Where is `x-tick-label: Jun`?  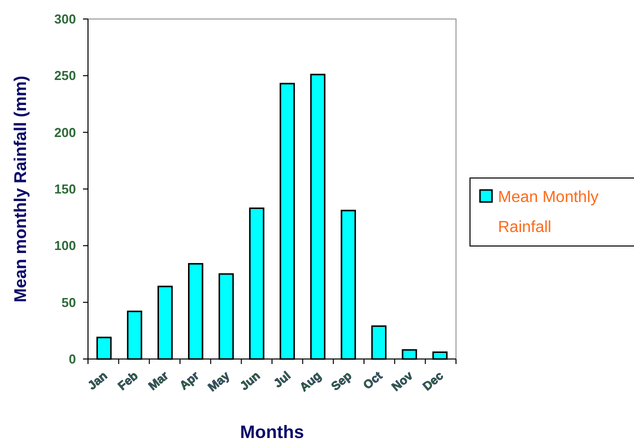
x-tick-label: Jun is located at coordinates (250, 381).